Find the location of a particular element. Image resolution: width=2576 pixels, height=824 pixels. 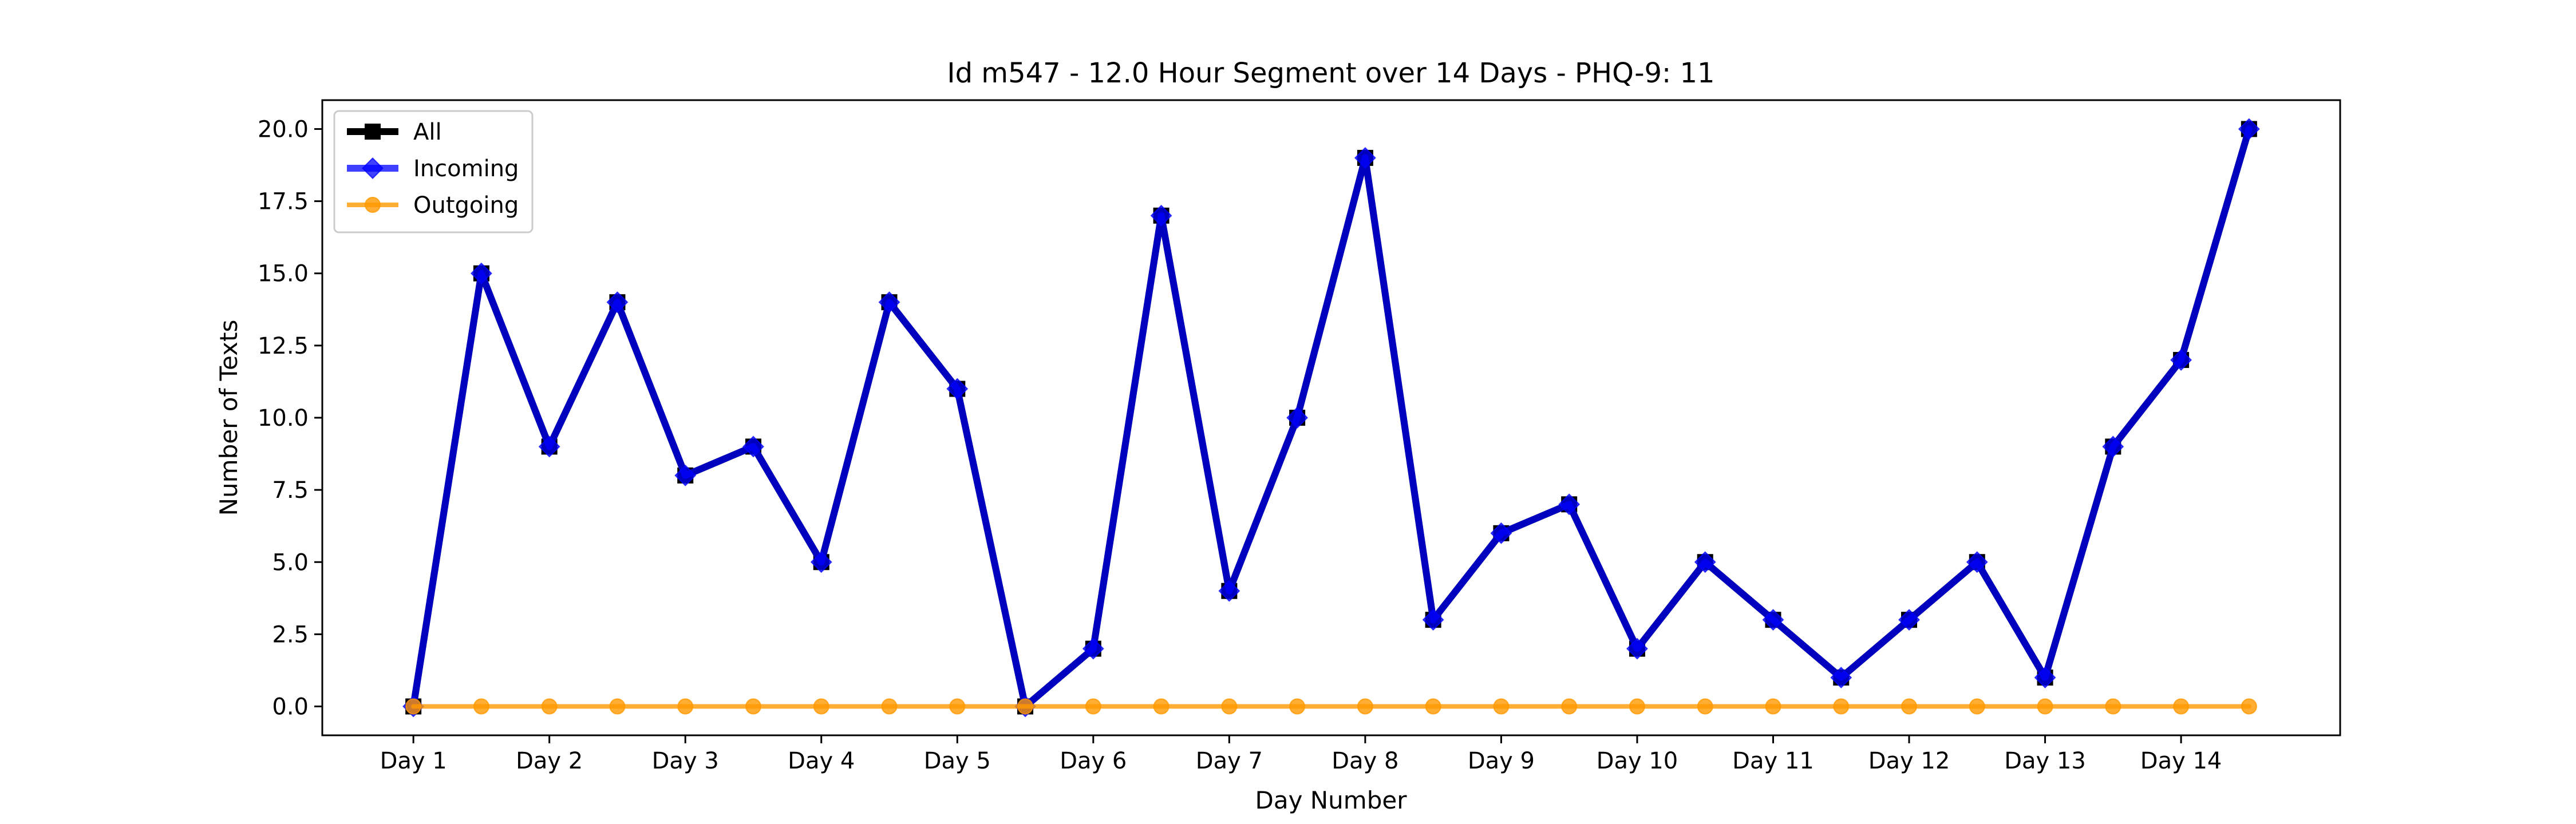

y-tick-label: 15.0 is located at coordinates (283, 274).